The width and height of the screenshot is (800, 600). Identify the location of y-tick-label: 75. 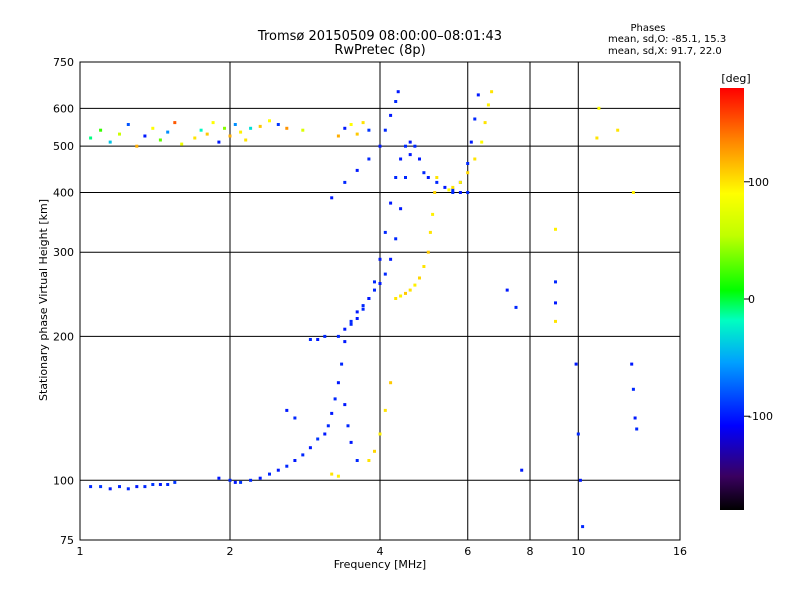
(67, 540).